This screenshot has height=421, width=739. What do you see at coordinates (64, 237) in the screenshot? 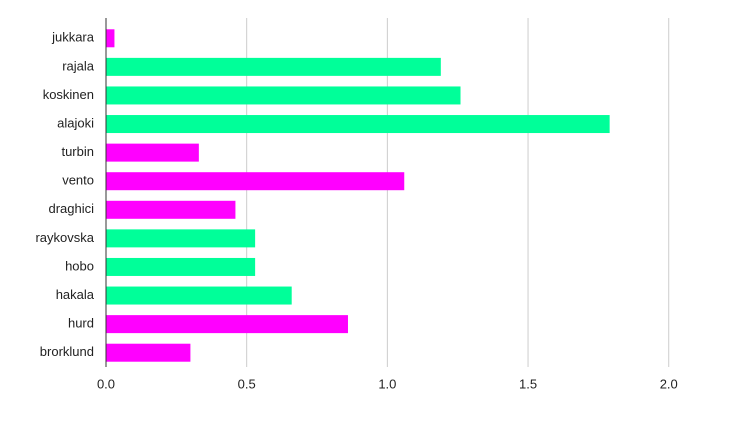
I see `y-tick-label: raykovska` at bounding box center [64, 237].